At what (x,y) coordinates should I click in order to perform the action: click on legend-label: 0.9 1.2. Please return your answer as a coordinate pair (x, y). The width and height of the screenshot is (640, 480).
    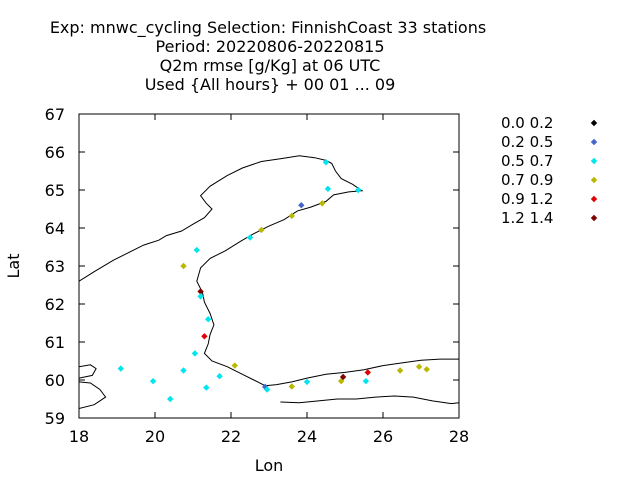
    Looking at the image, I should click on (527, 199).